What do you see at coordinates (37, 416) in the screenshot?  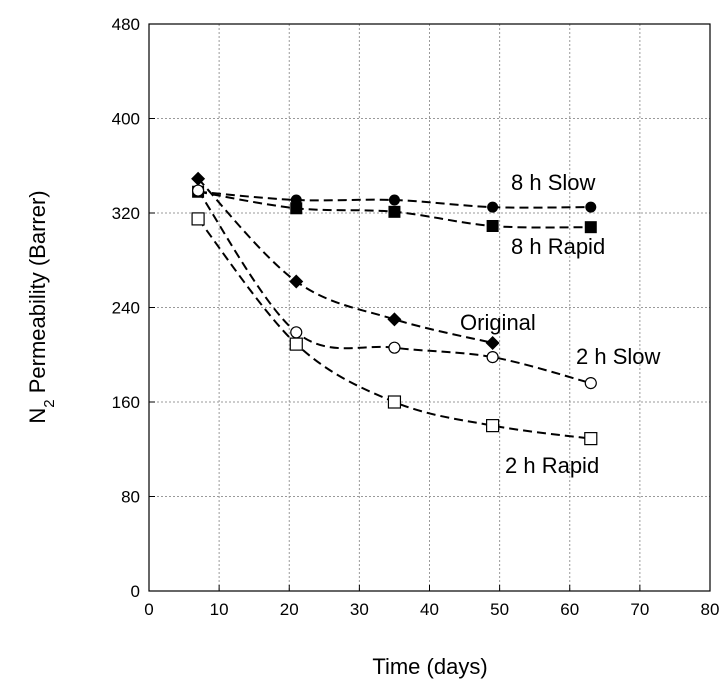 I see `y-axis-title-base: N` at bounding box center [37, 416].